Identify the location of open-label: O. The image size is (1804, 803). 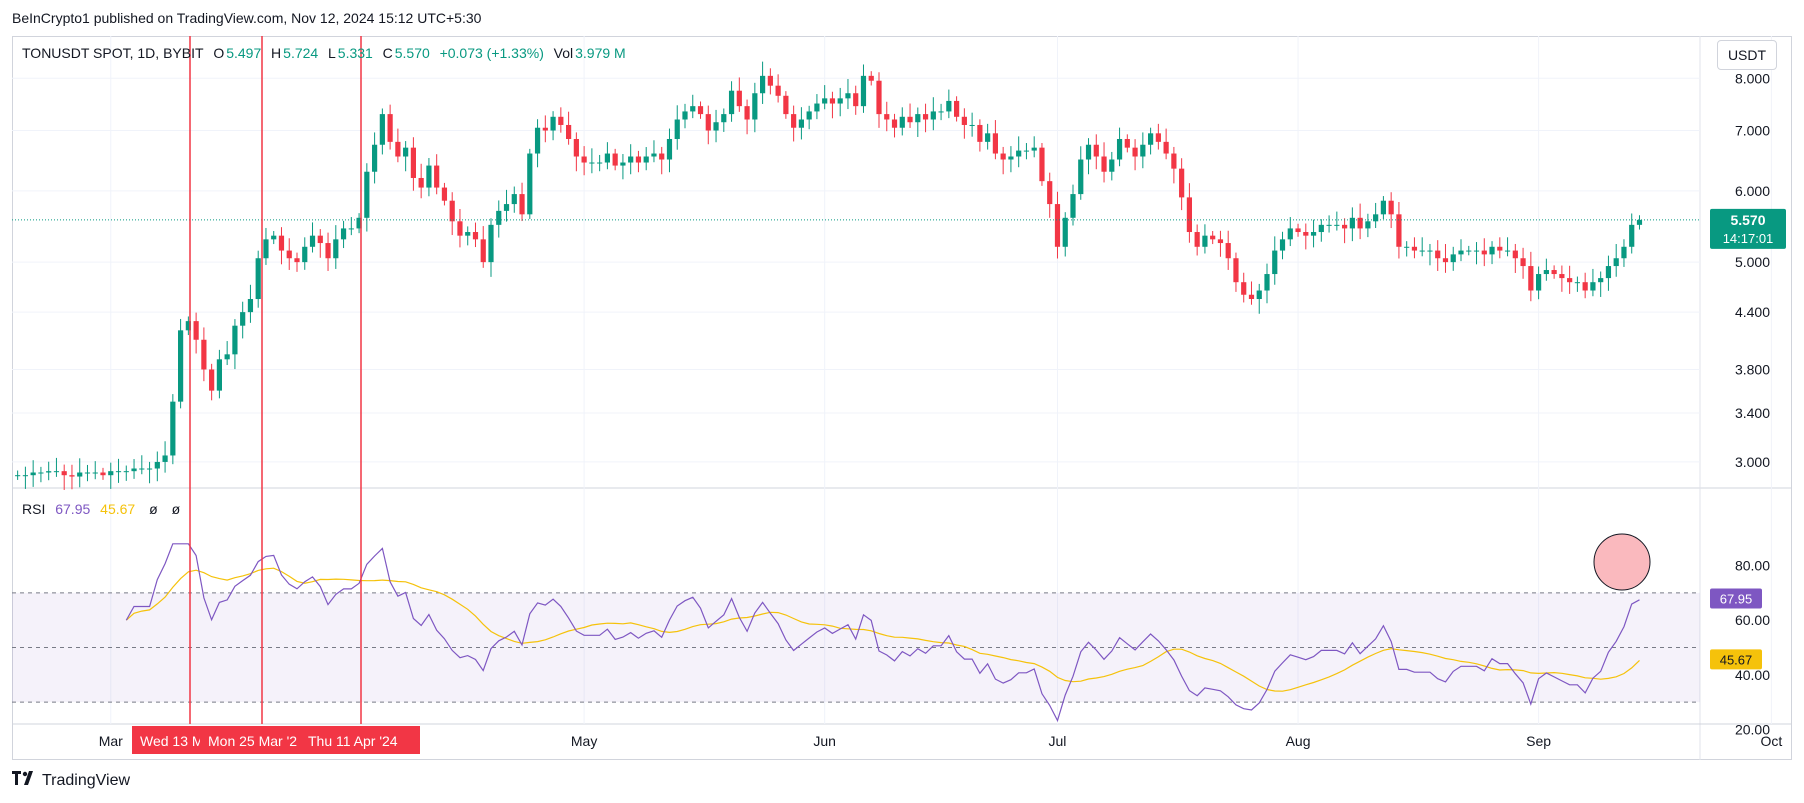
(219, 53).